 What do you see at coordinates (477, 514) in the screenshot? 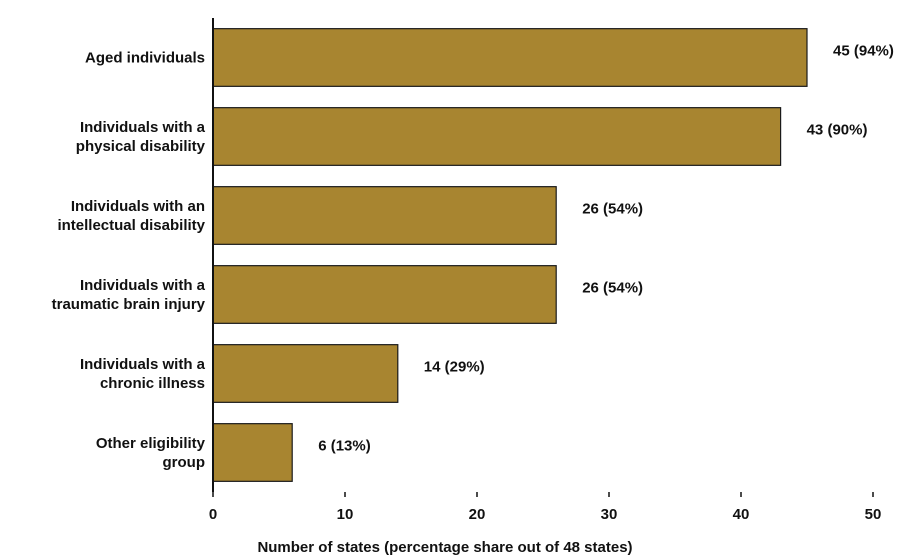
I see `x-tick-label: 20` at bounding box center [477, 514].